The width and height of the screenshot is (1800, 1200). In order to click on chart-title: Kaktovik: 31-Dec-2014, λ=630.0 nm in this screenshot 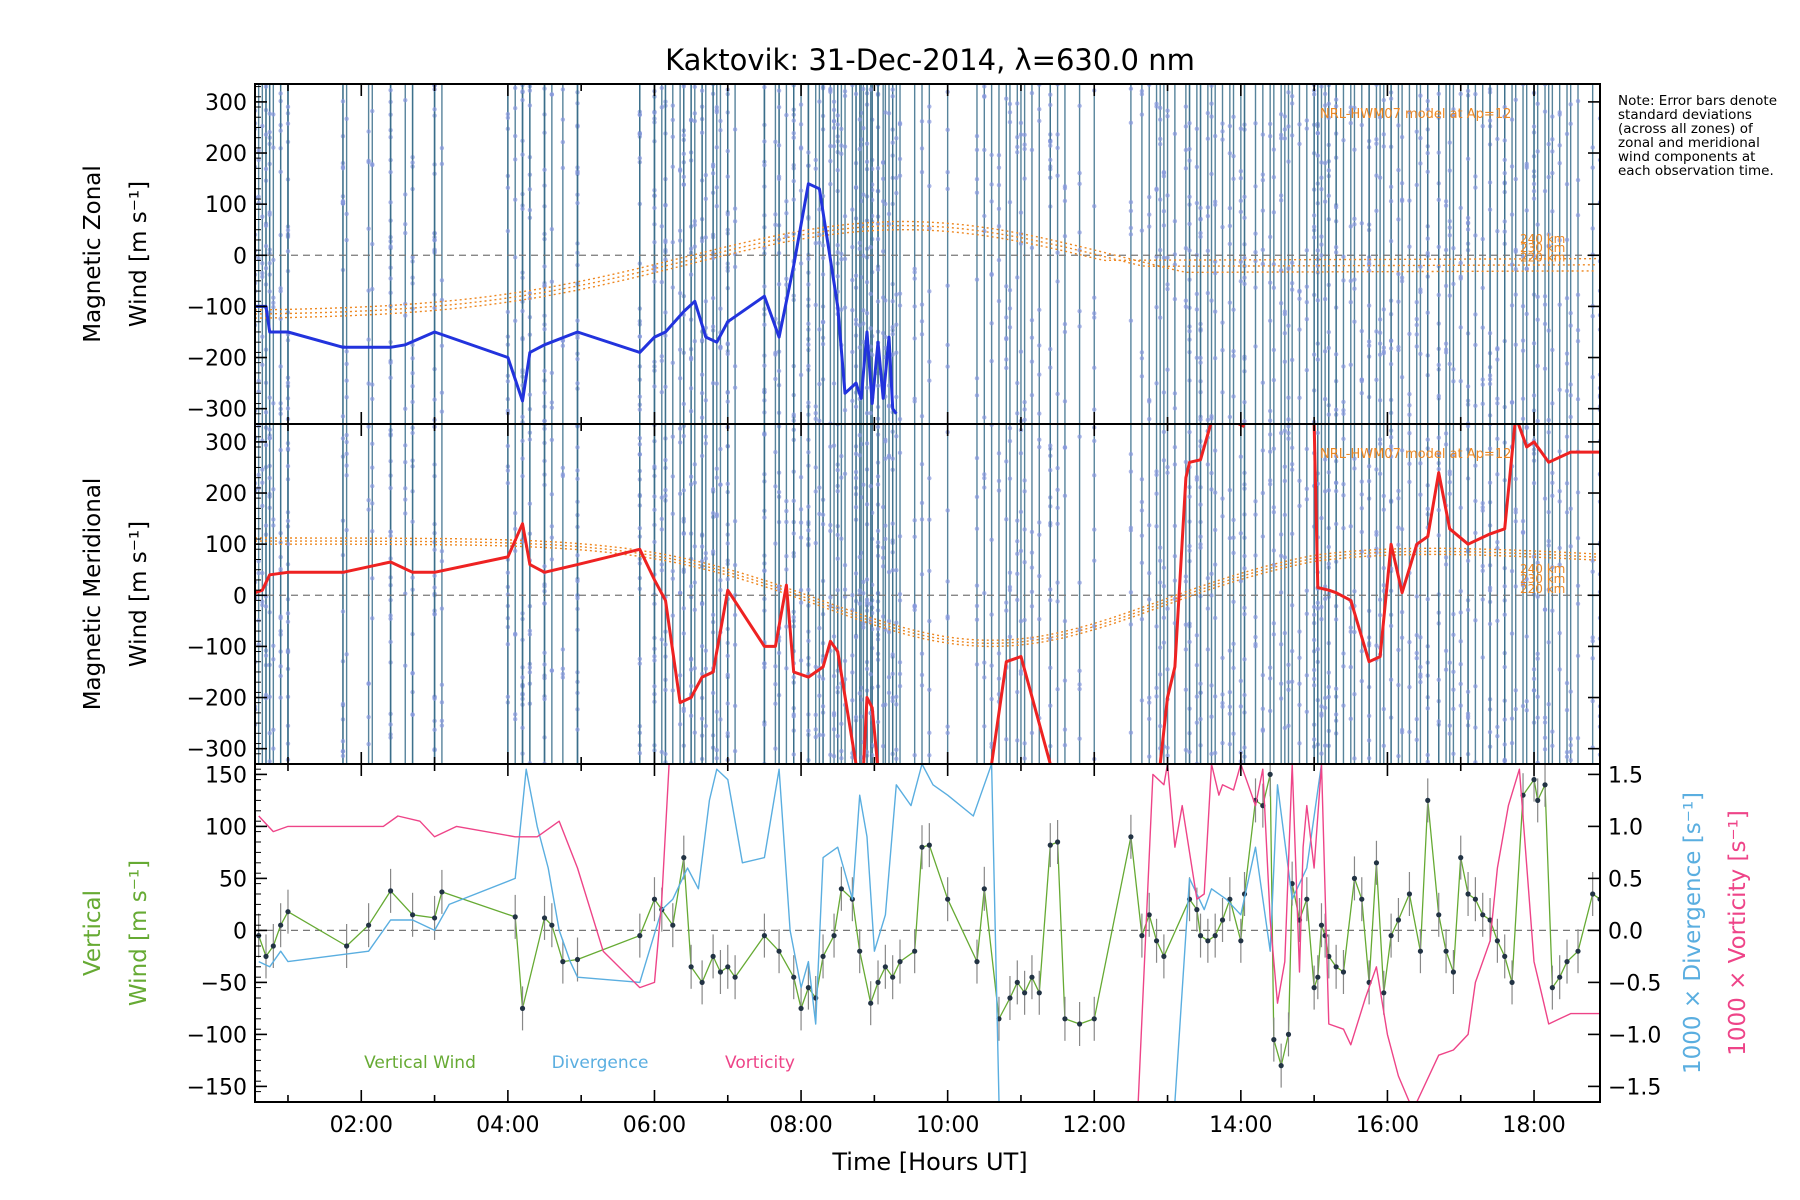, I will do `click(930, 60)`.